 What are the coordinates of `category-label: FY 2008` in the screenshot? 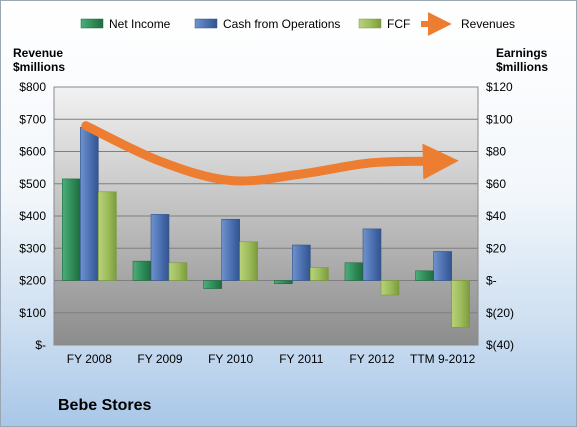 It's located at (89, 359).